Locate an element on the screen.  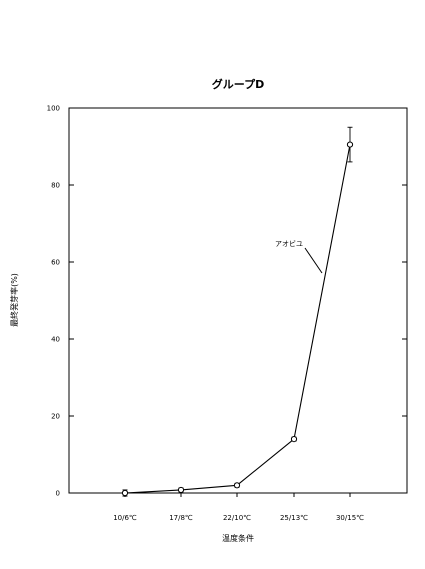
y-tick-label: 80 is located at coordinates (55, 186).